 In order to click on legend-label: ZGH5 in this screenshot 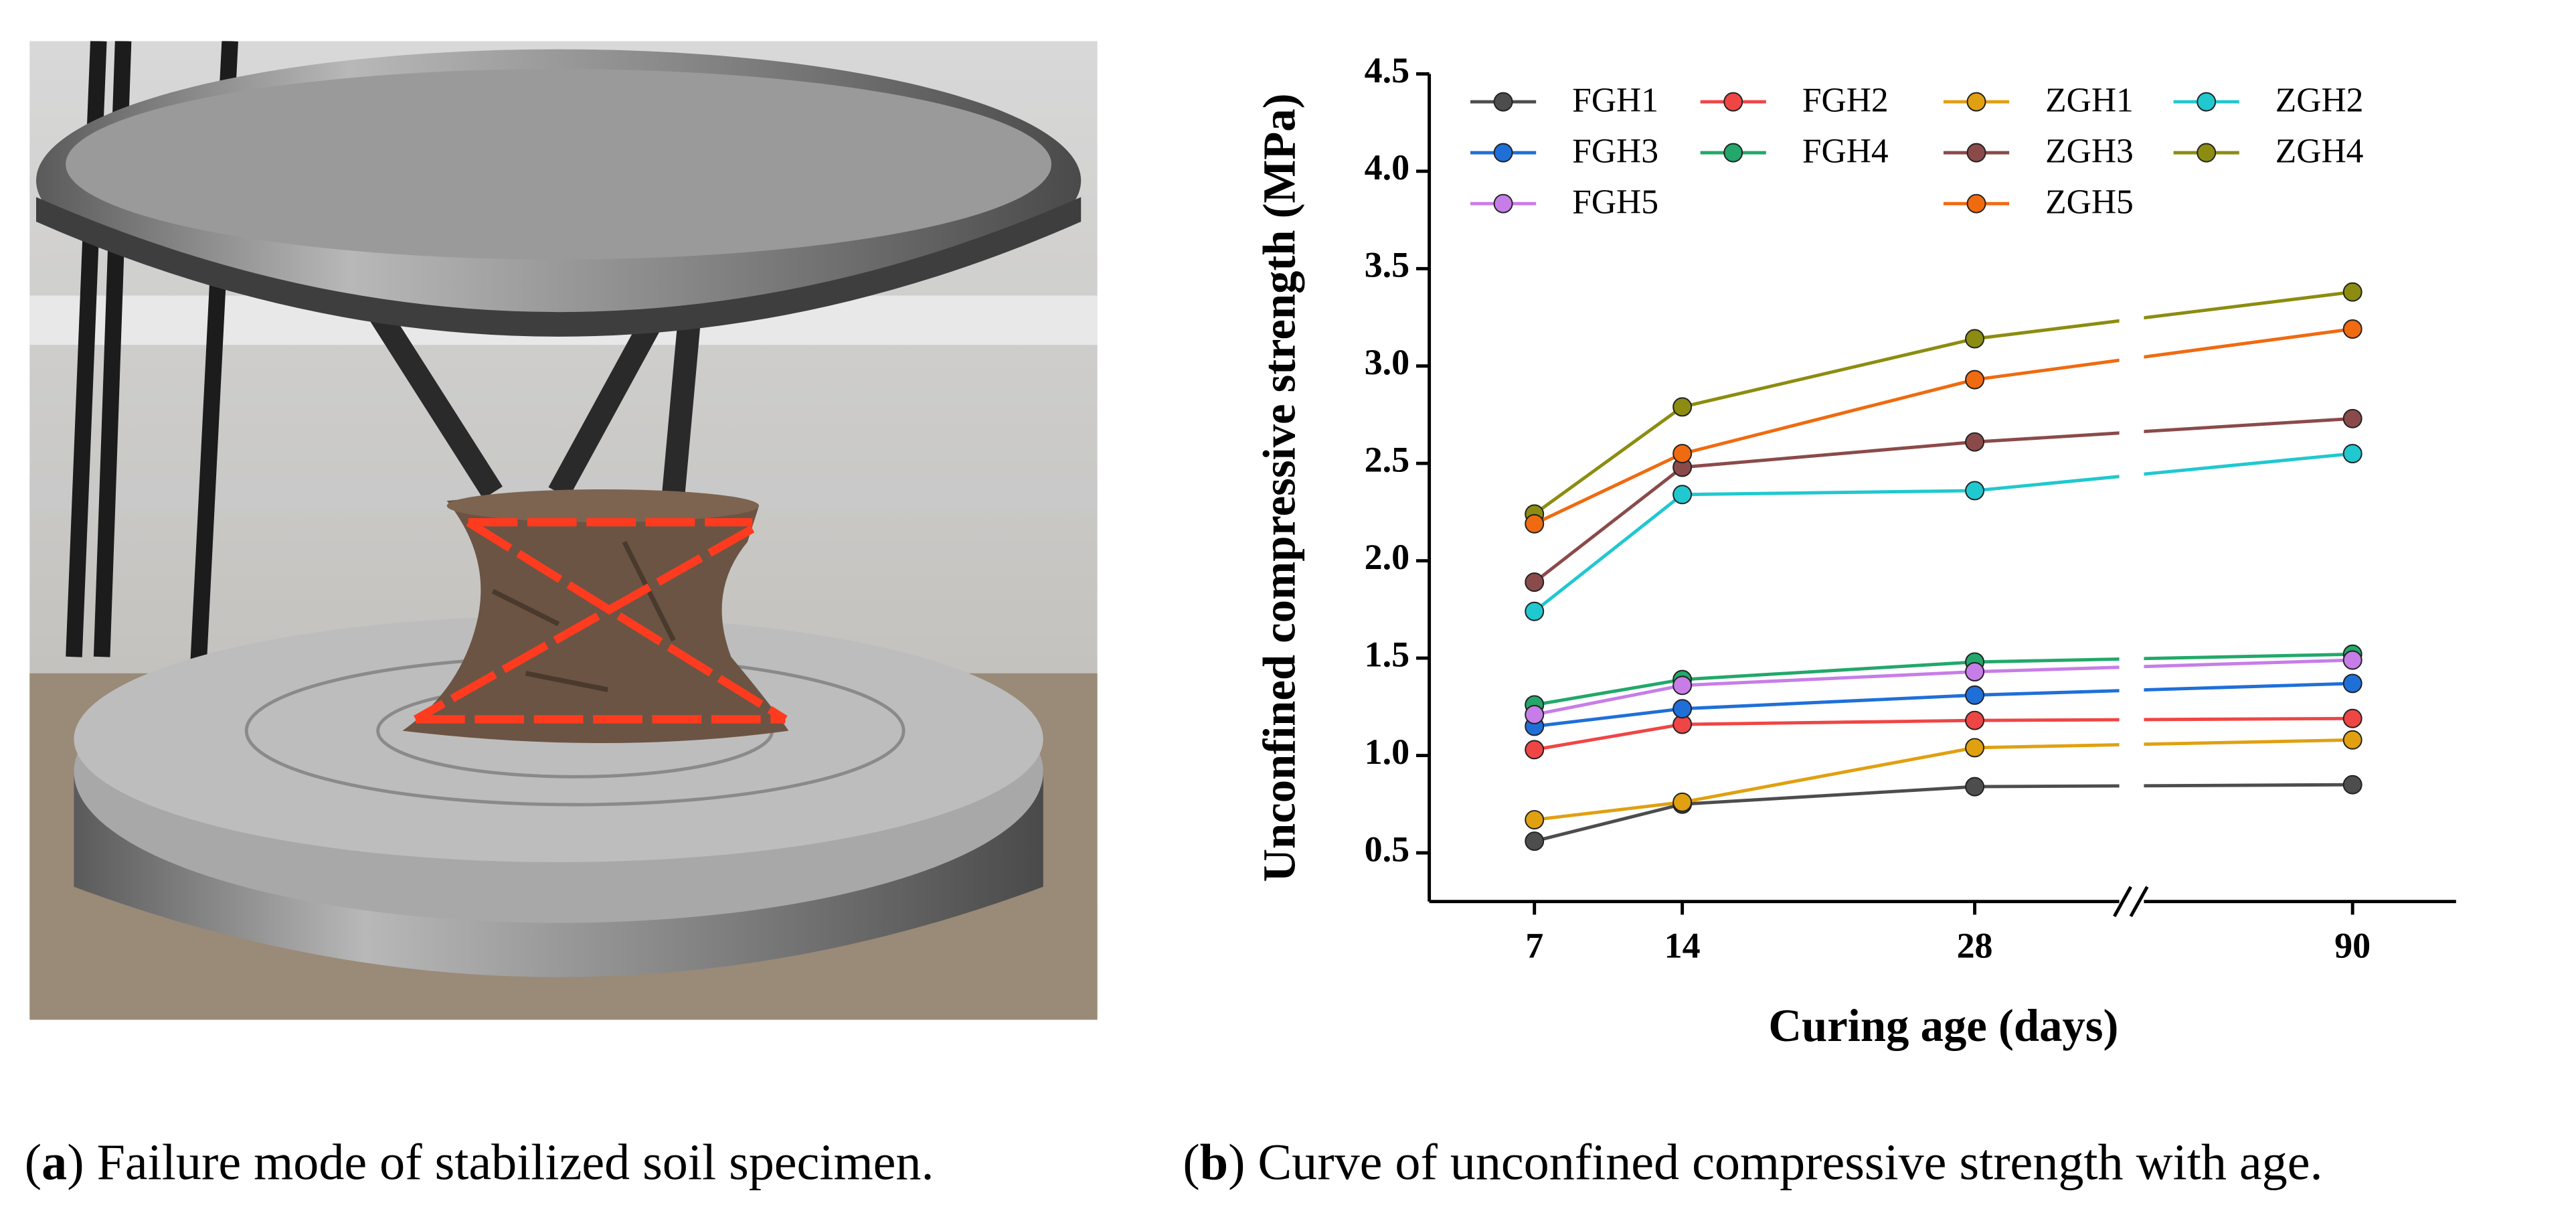, I will do `click(2089, 202)`.